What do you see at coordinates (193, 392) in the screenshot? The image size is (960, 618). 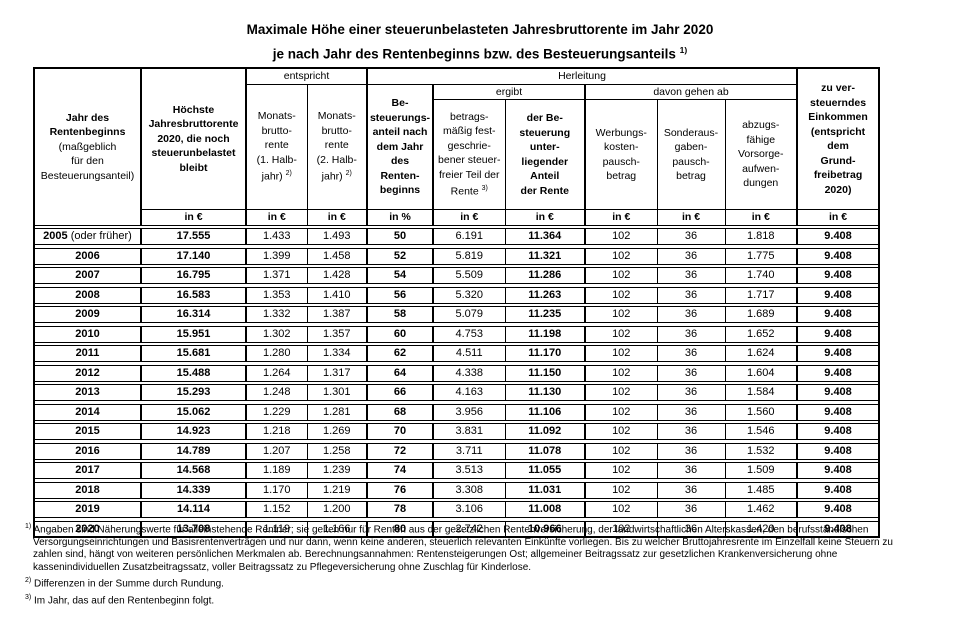 I see `cell-value: 15.293` at bounding box center [193, 392].